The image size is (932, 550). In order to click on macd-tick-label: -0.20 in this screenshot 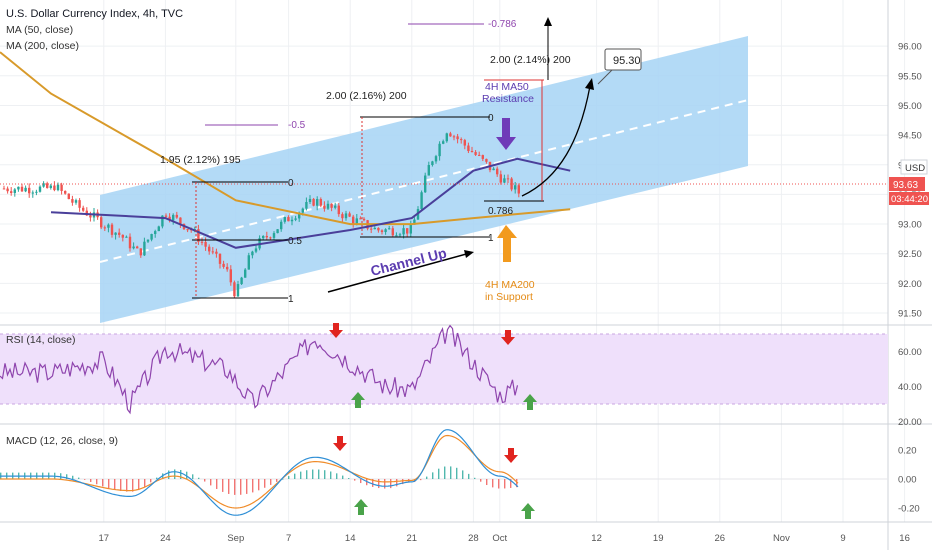, I will do `click(909, 509)`.